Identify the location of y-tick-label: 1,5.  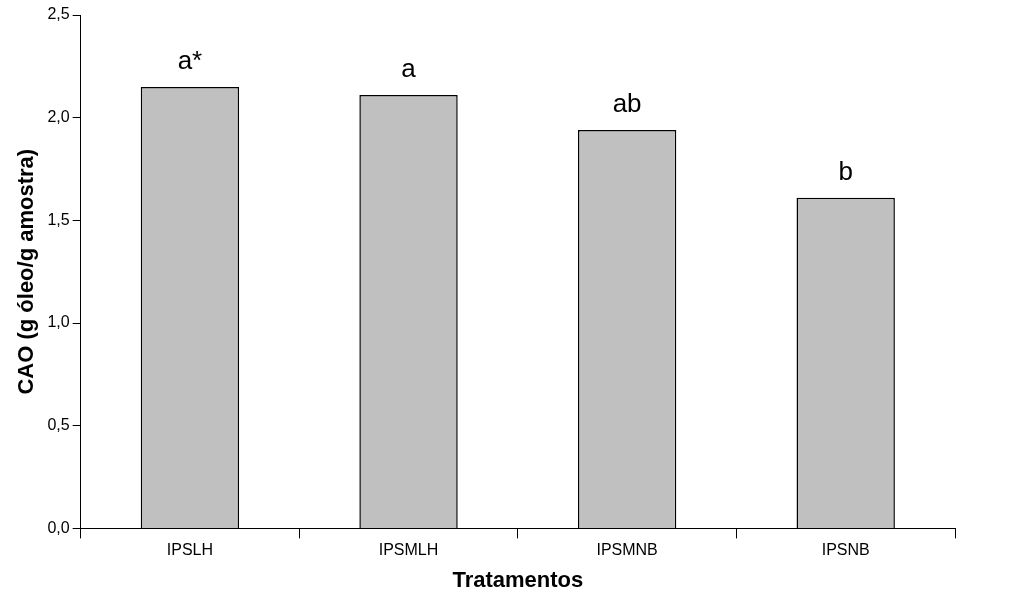
(58, 219).